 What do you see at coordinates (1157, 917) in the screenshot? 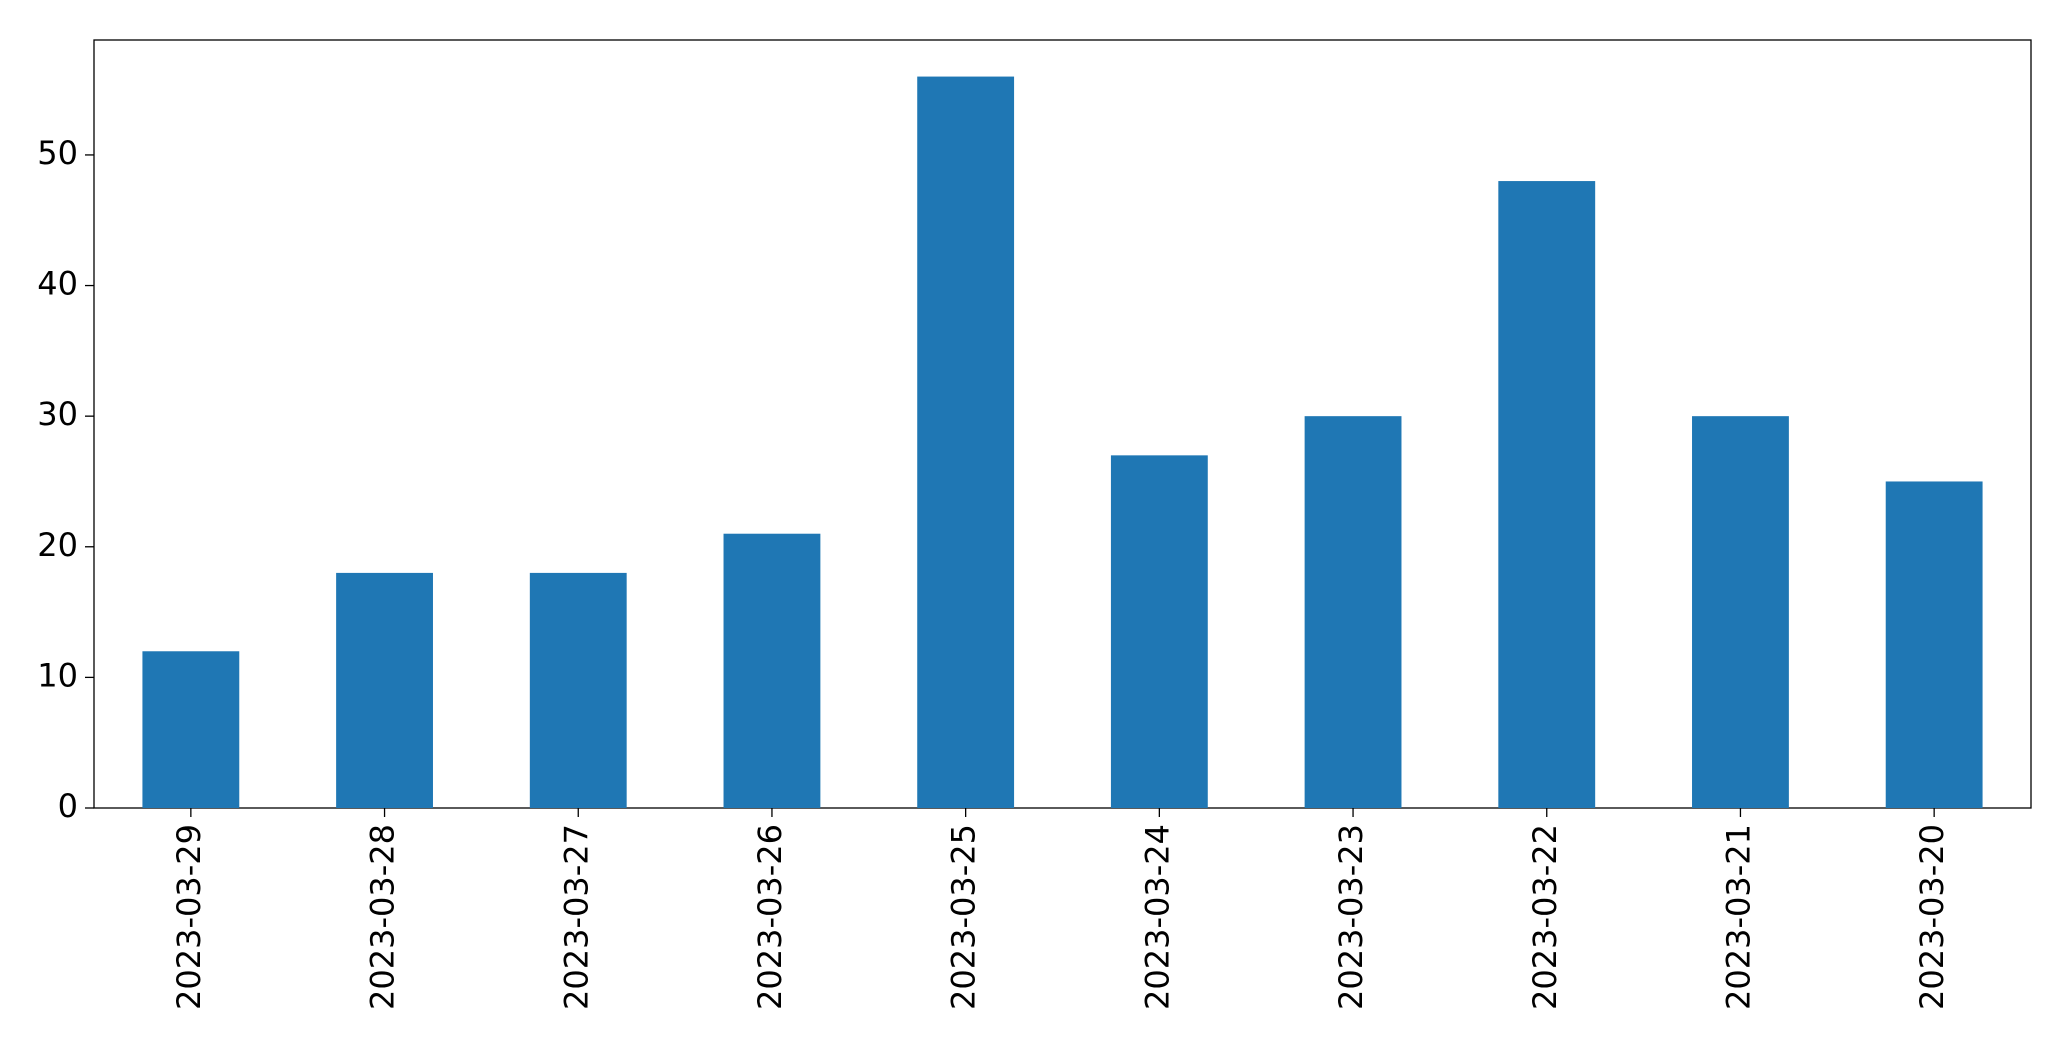
I see `x-tick-label: 2023-03-24` at bounding box center [1157, 917].